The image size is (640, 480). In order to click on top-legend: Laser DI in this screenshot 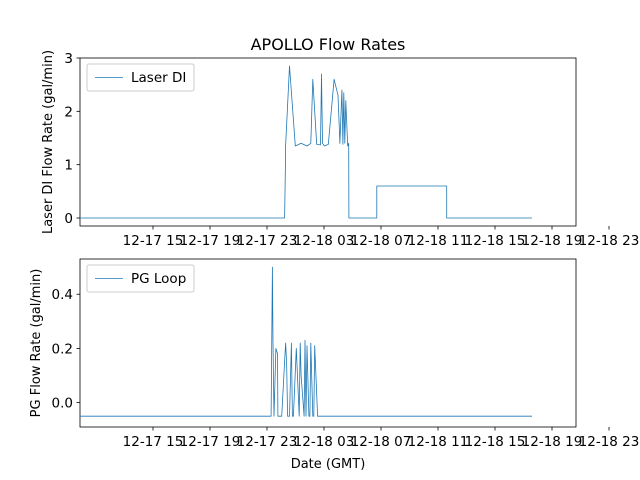, I will do `click(140, 77)`.